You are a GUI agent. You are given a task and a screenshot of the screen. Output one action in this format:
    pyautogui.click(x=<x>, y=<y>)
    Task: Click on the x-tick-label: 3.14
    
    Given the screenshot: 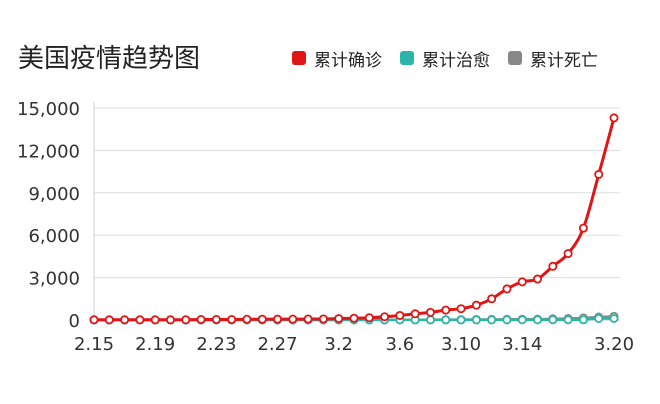 What is the action you would take?
    pyautogui.click(x=522, y=344)
    